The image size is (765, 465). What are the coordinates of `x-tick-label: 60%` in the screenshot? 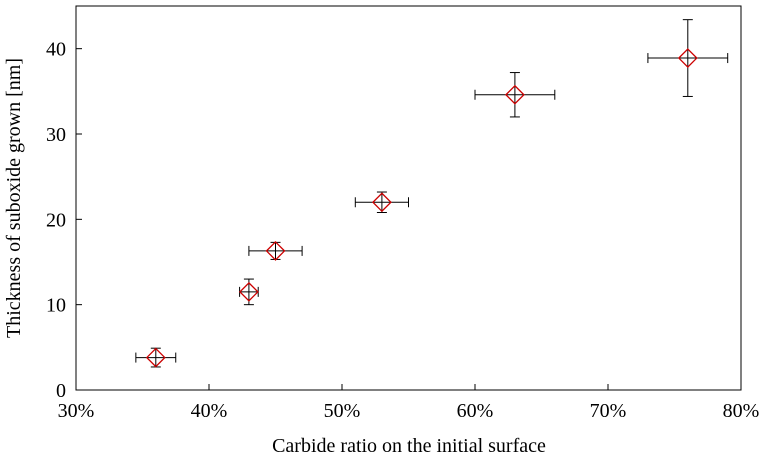 It's located at (475, 411).